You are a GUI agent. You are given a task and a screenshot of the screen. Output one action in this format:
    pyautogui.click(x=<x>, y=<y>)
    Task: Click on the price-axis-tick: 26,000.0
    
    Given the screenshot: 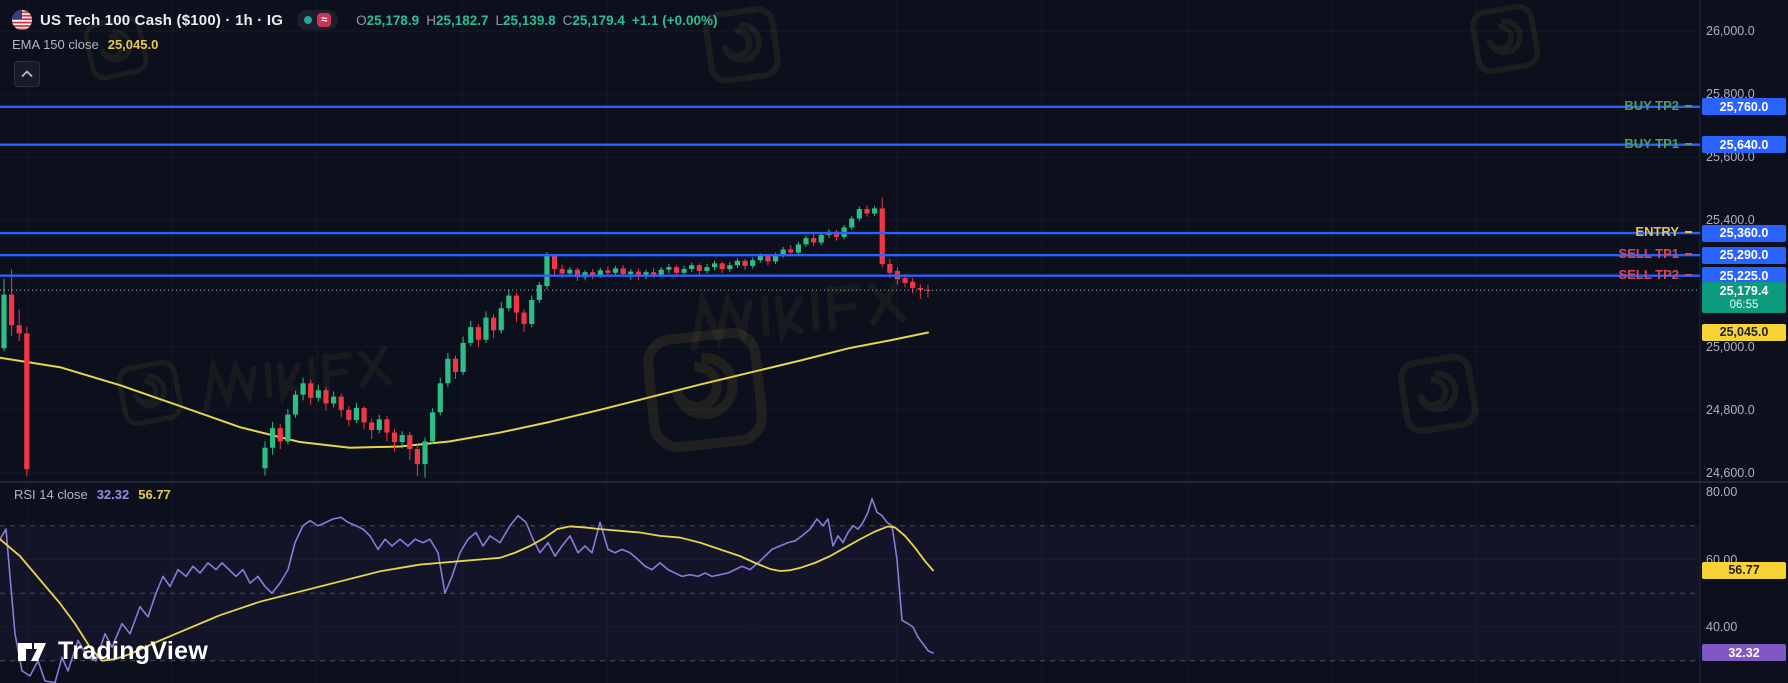 What is the action you would take?
    pyautogui.click(x=1730, y=31)
    